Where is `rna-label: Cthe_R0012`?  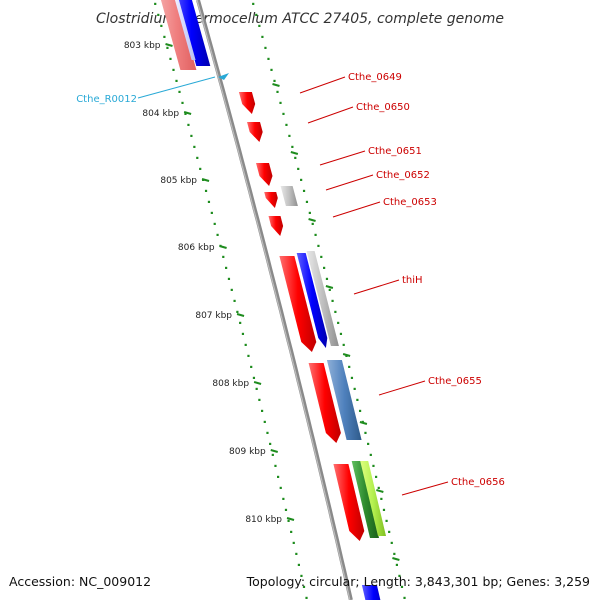 rna-label: Cthe_R0012 is located at coordinates (106, 99).